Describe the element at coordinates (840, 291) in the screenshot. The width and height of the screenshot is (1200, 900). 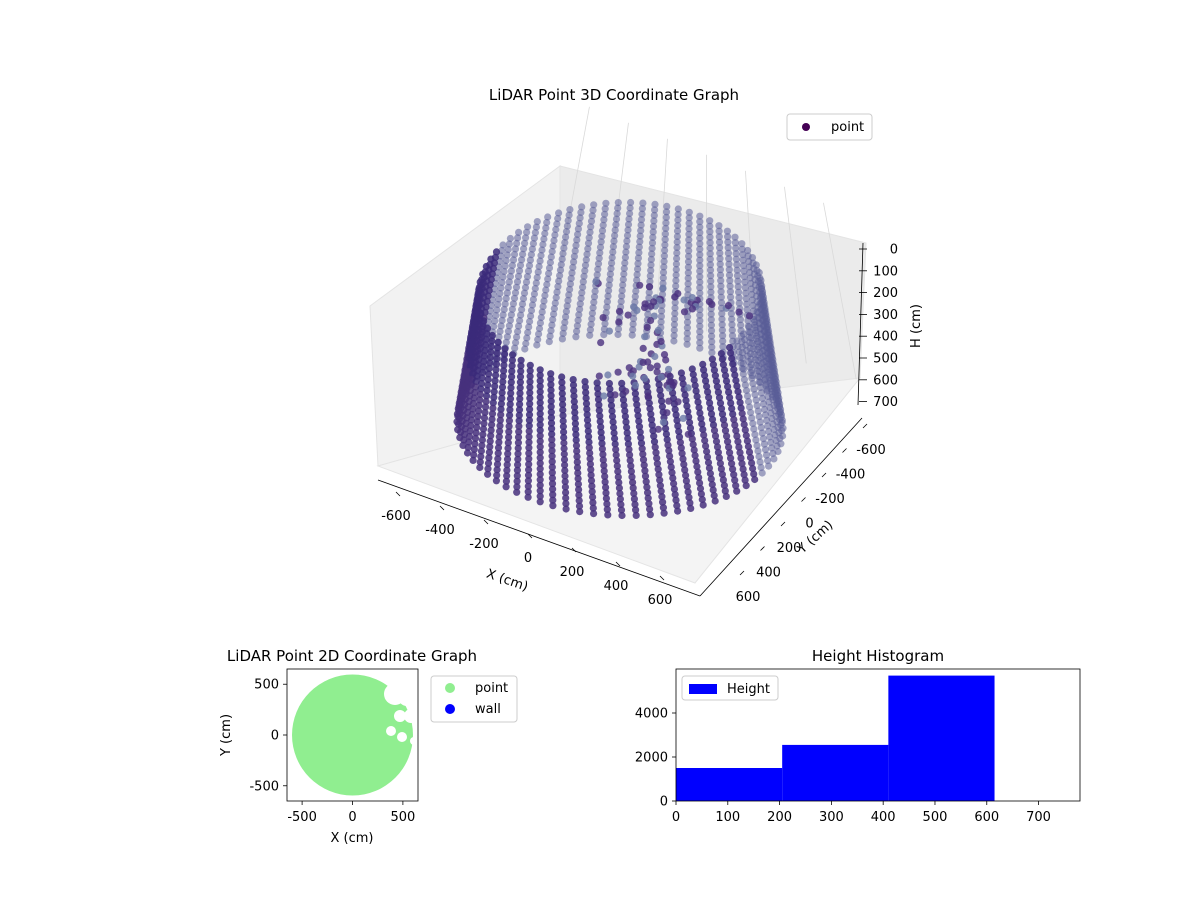
I see `grid-line` at that location.